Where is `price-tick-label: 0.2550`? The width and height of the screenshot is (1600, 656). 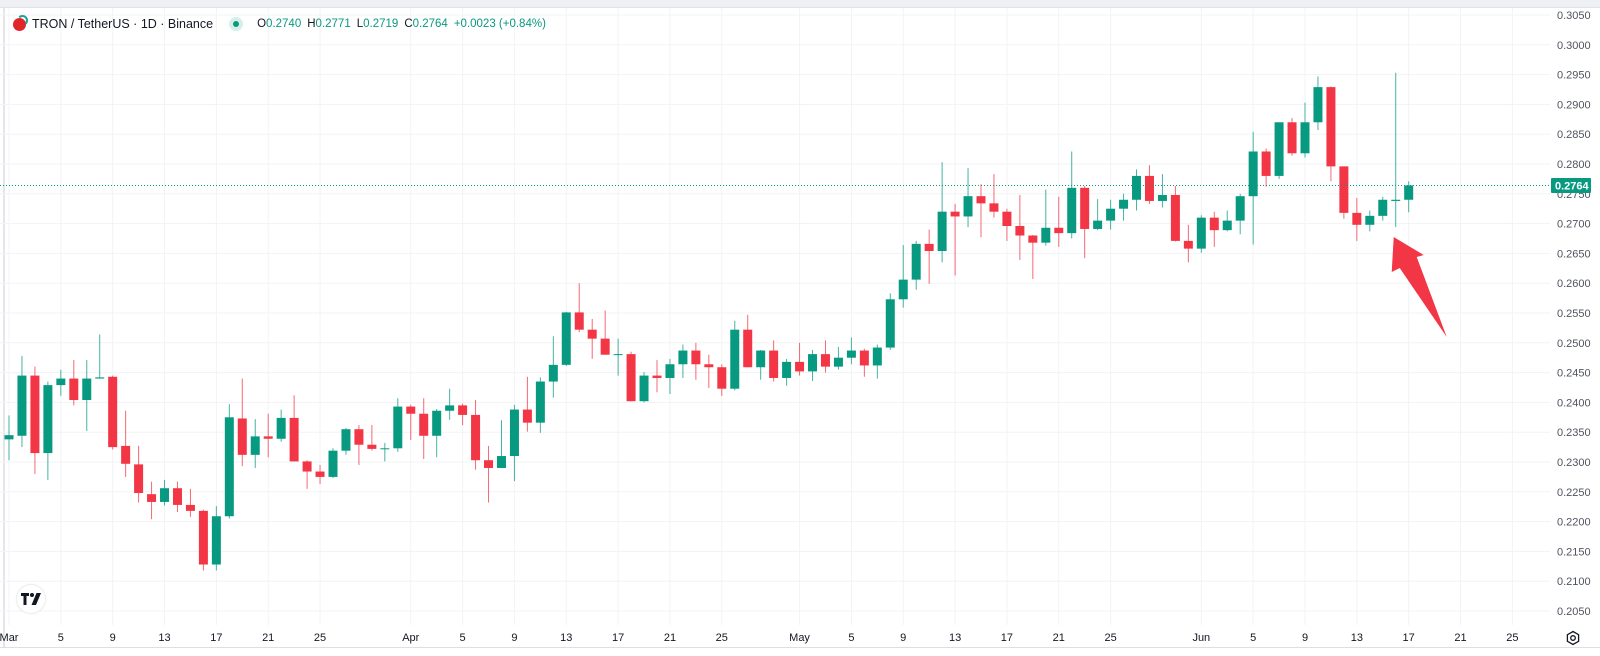
price-tick-label: 0.2550 is located at coordinates (1574, 314).